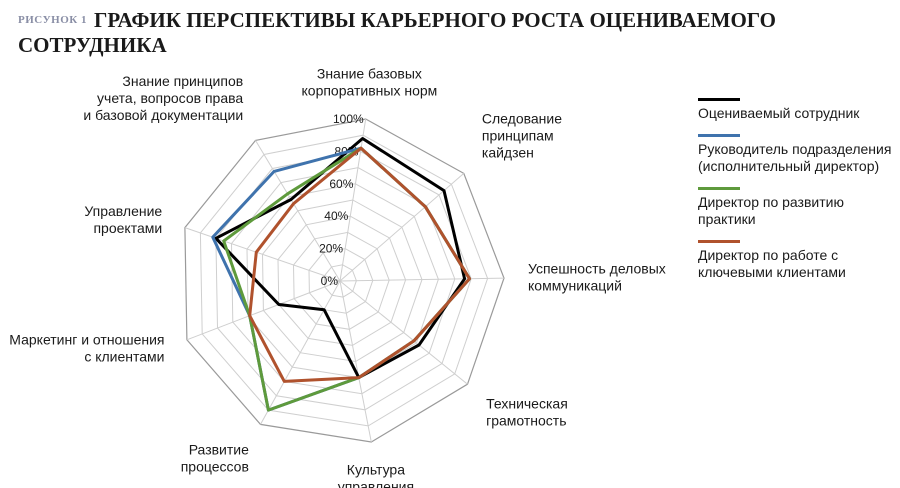 The height and width of the screenshot is (488, 900). I want to click on axis-label: Знание базовых корпоративных норм, so click(370, 81).